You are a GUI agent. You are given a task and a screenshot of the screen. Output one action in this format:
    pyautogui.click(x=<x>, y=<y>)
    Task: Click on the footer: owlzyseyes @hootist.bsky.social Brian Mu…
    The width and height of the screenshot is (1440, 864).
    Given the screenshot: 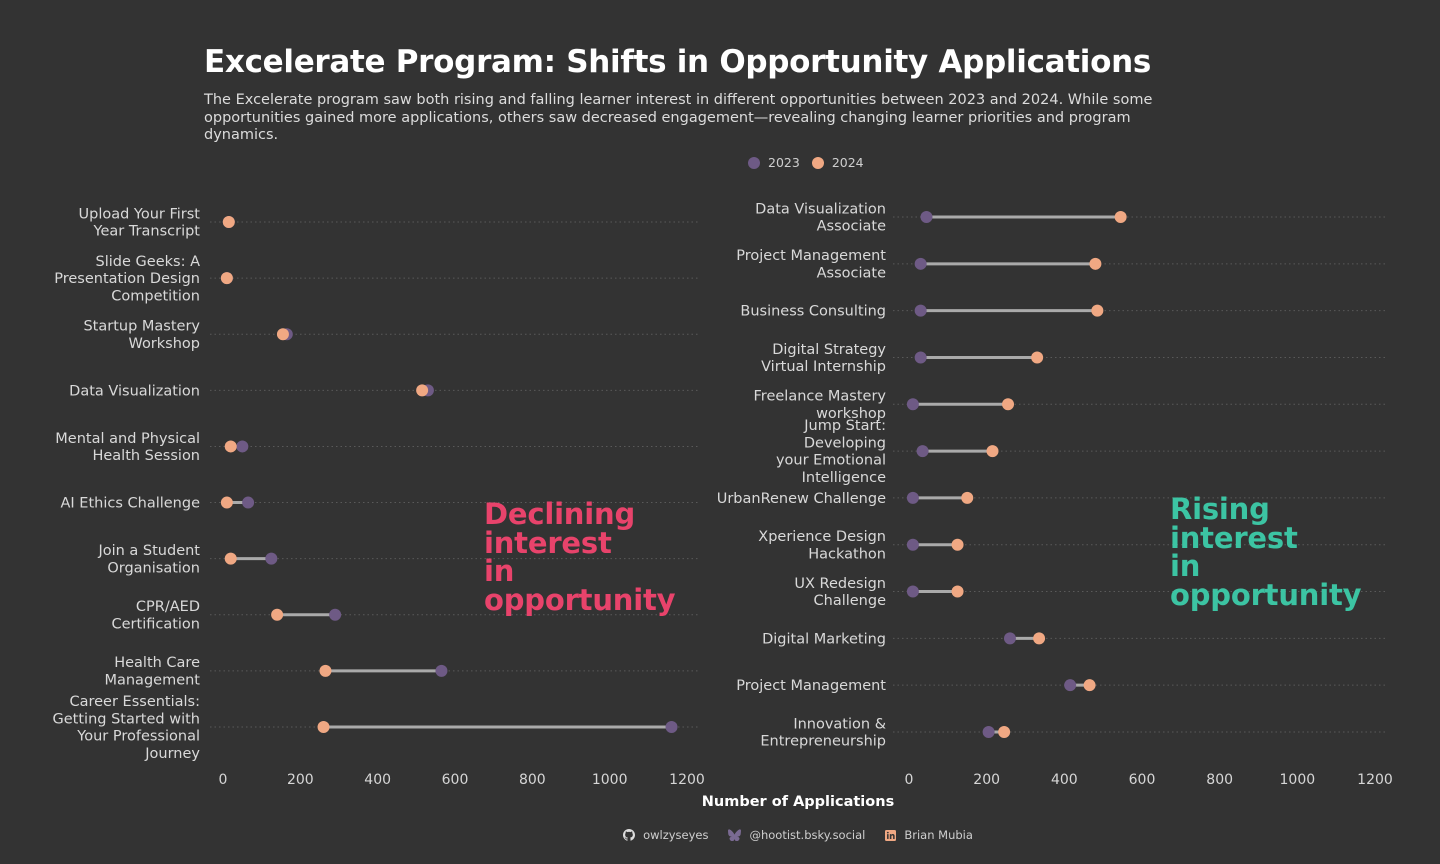 What is the action you would take?
    pyautogui.click(x=720, y=835)
    